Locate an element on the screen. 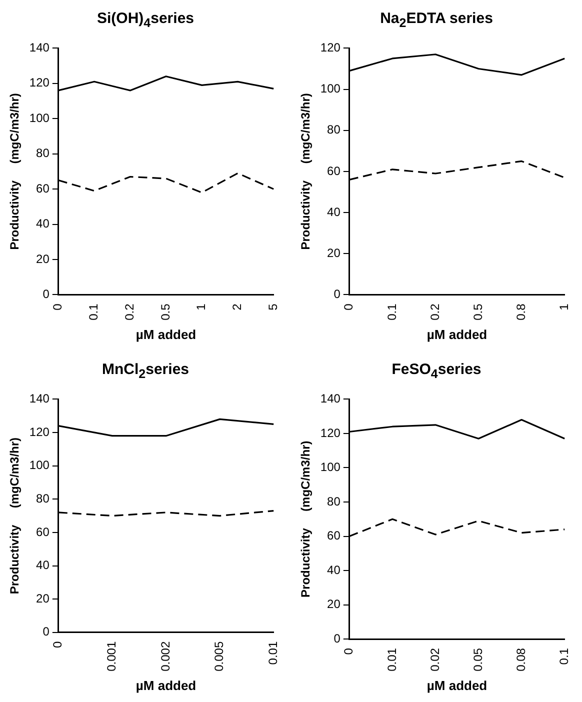  x-tick-label: 0.8 is located at coordinates (521, 311).